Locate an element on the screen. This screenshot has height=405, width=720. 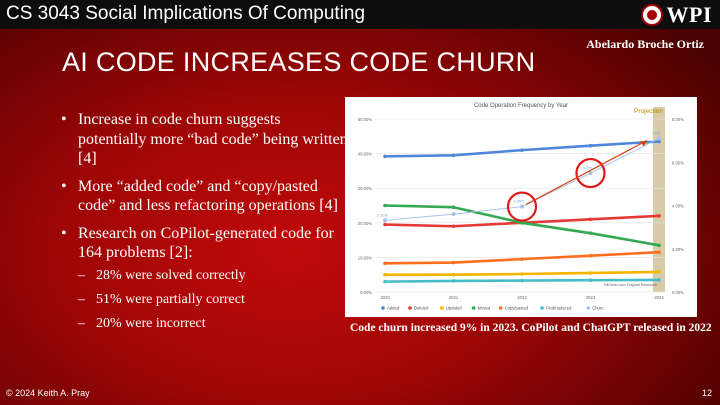
y-tick-label: 20.00% is located at coordinates (365, 223).